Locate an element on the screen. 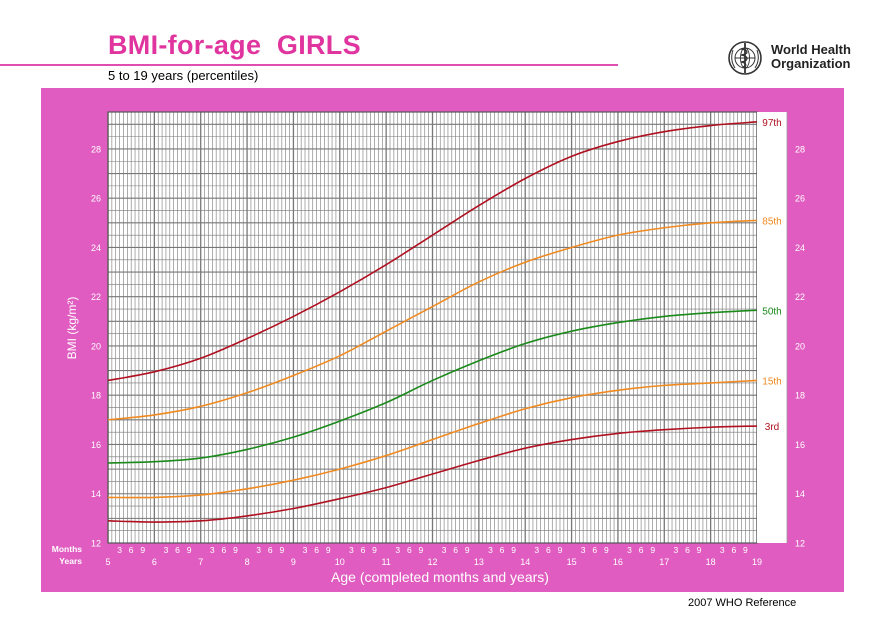 Image resolution: width=874 pixels, height=619 pixels. y-tick-label-right: 26 is located at coordinates (800, 199).